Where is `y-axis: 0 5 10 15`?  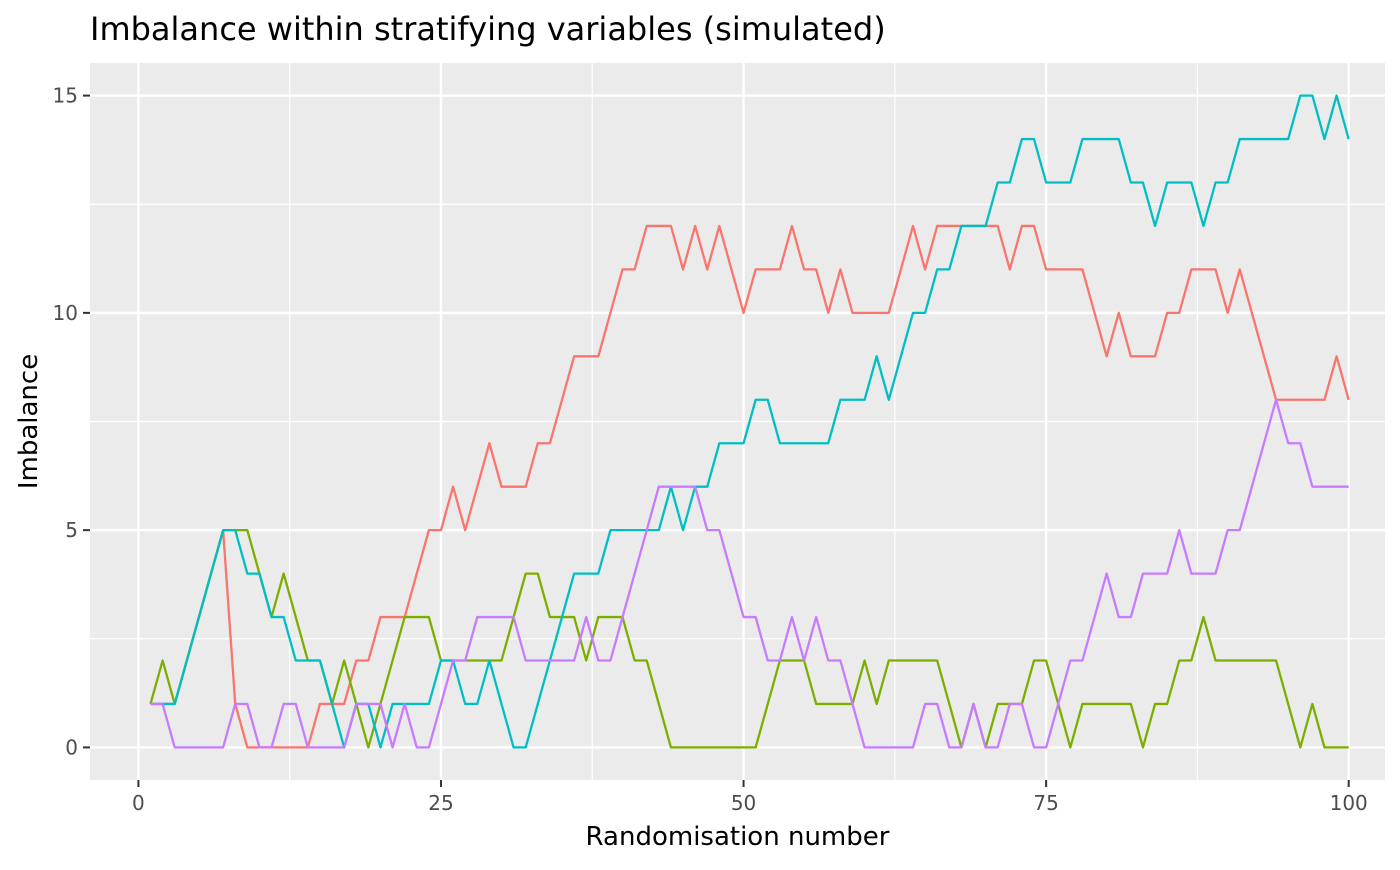
y-axis: 0 5 10 15 is located at coordinates (71, 421).